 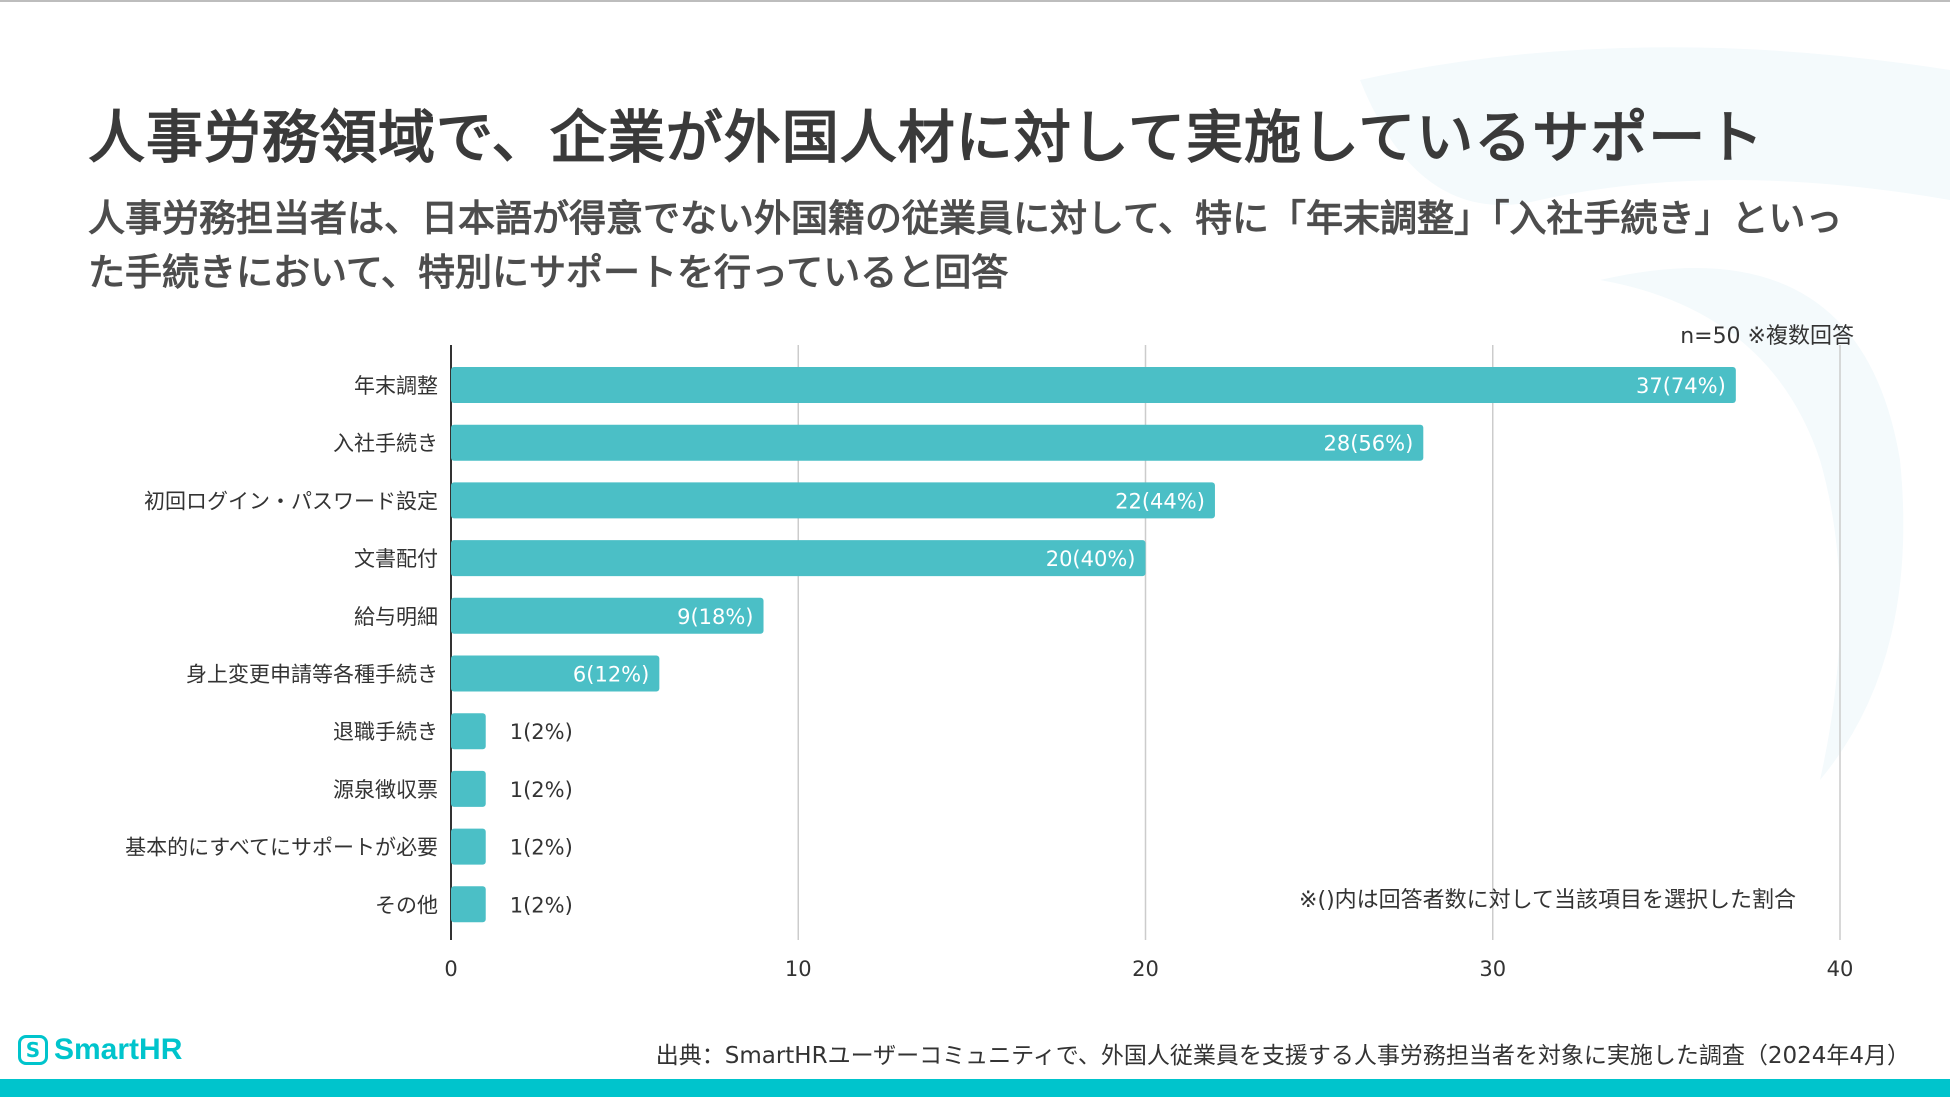 What do you see at coordinates (406, 905) in the screenshot?
I see `category-label: その他` at bounding box center [406, 905].